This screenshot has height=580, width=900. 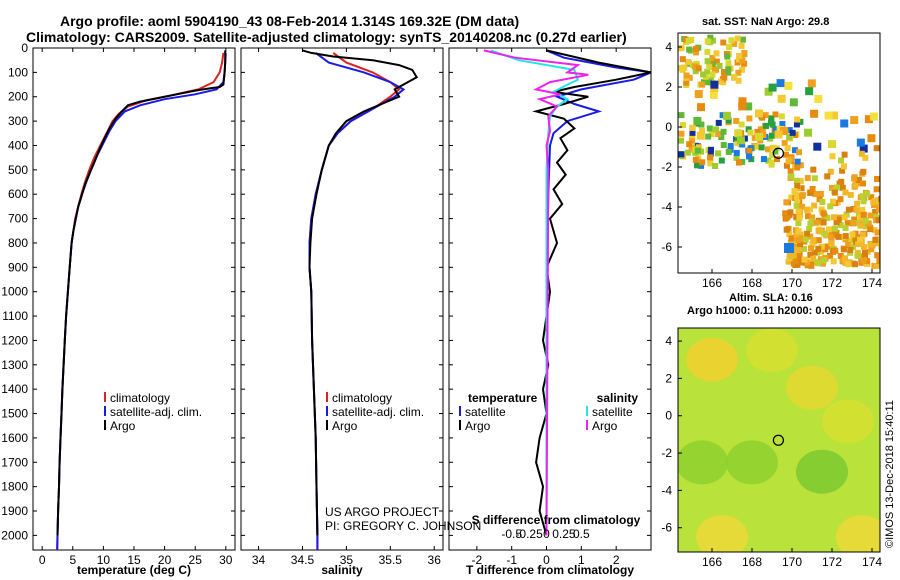 What do you see at coordinates (123, 426) in the screenshot?
I see `legend-argo: Argo` at bounding box center [123, 426].